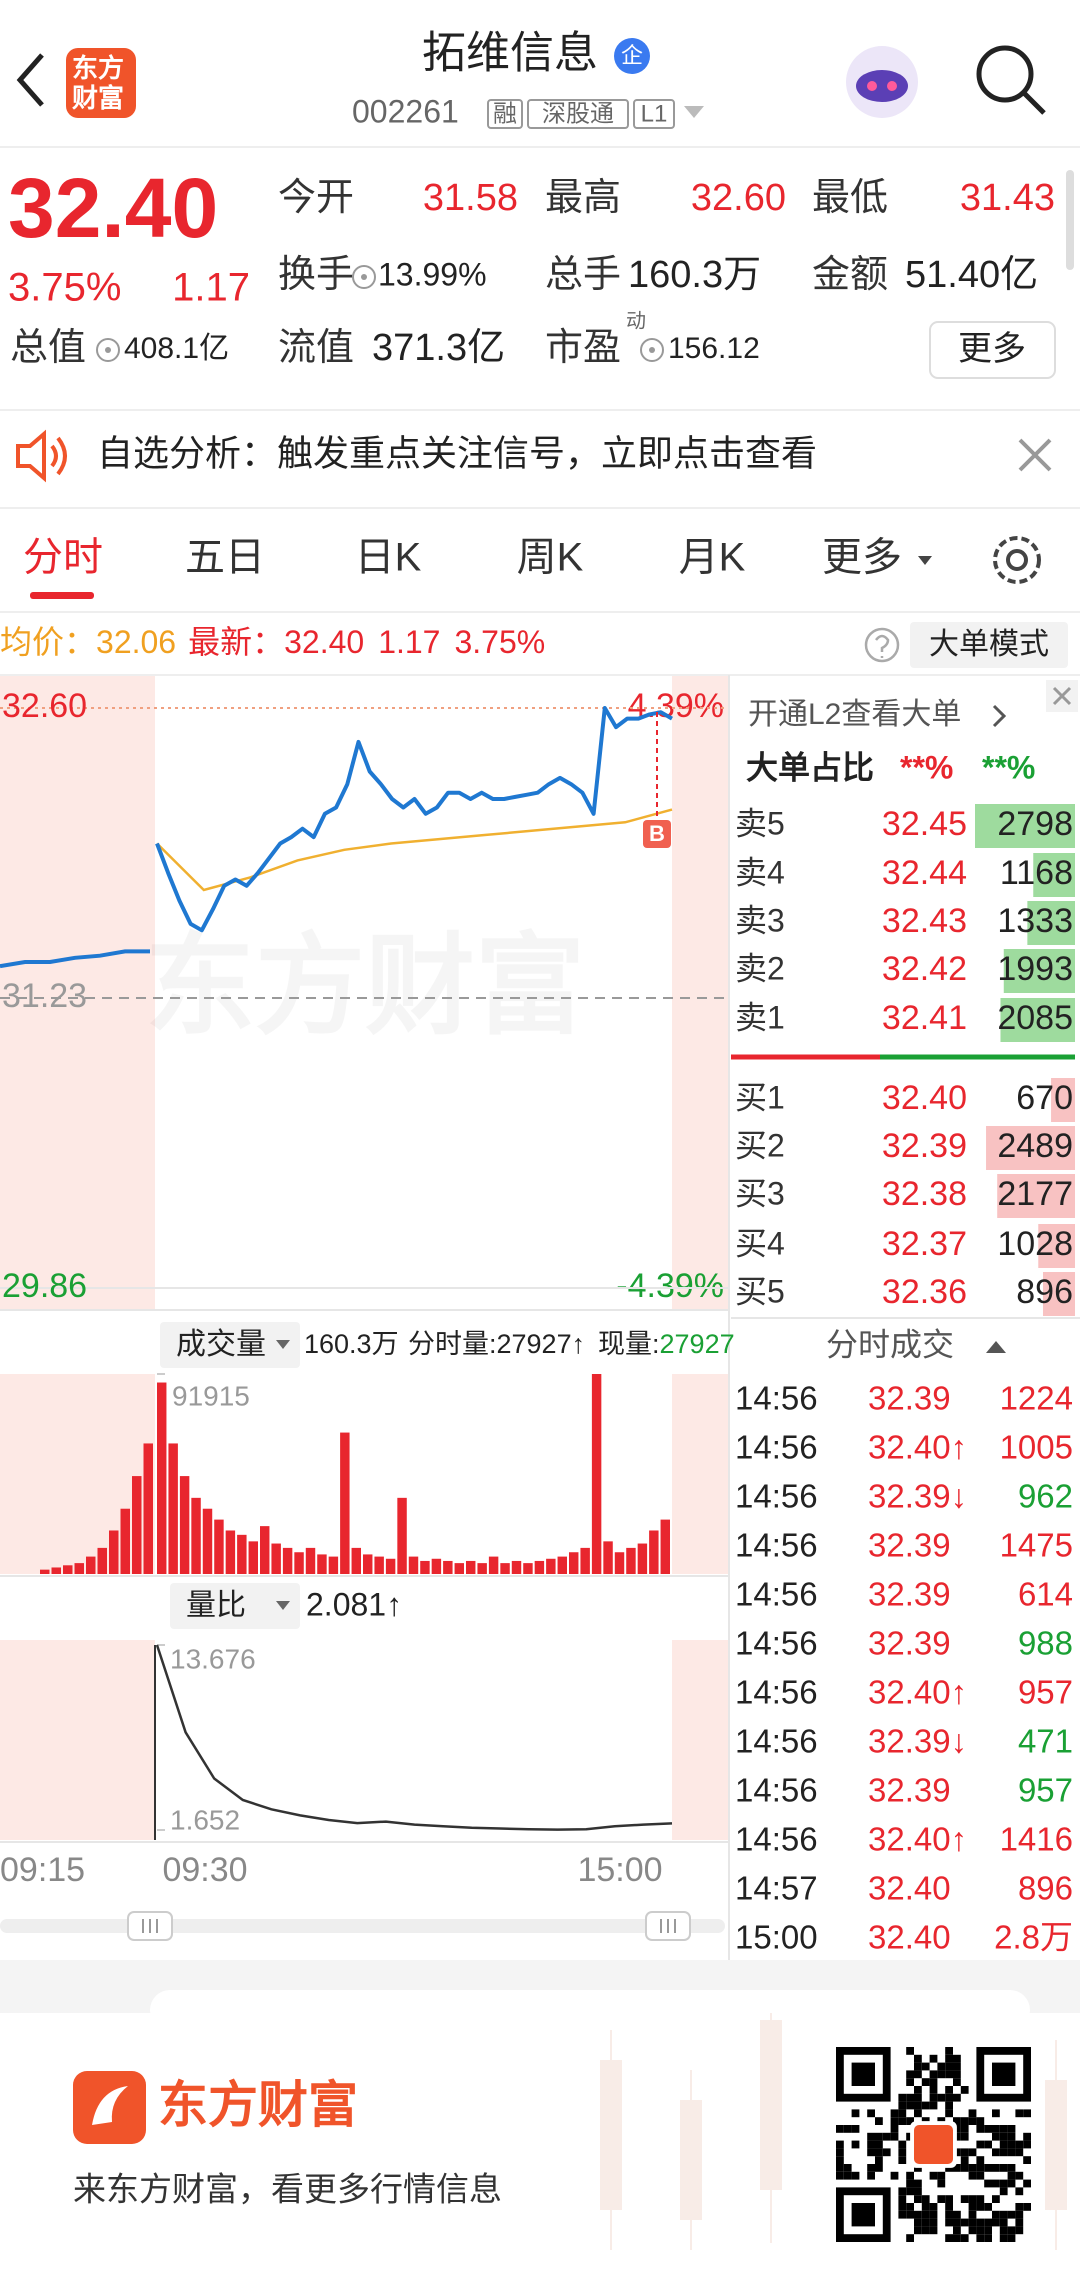 The height and width of the screenshot is (2280, 1080). What do you see at coordinates (409, 642) in the screenshot?
I see `change: 1.17` at bounding box center [409, 642].